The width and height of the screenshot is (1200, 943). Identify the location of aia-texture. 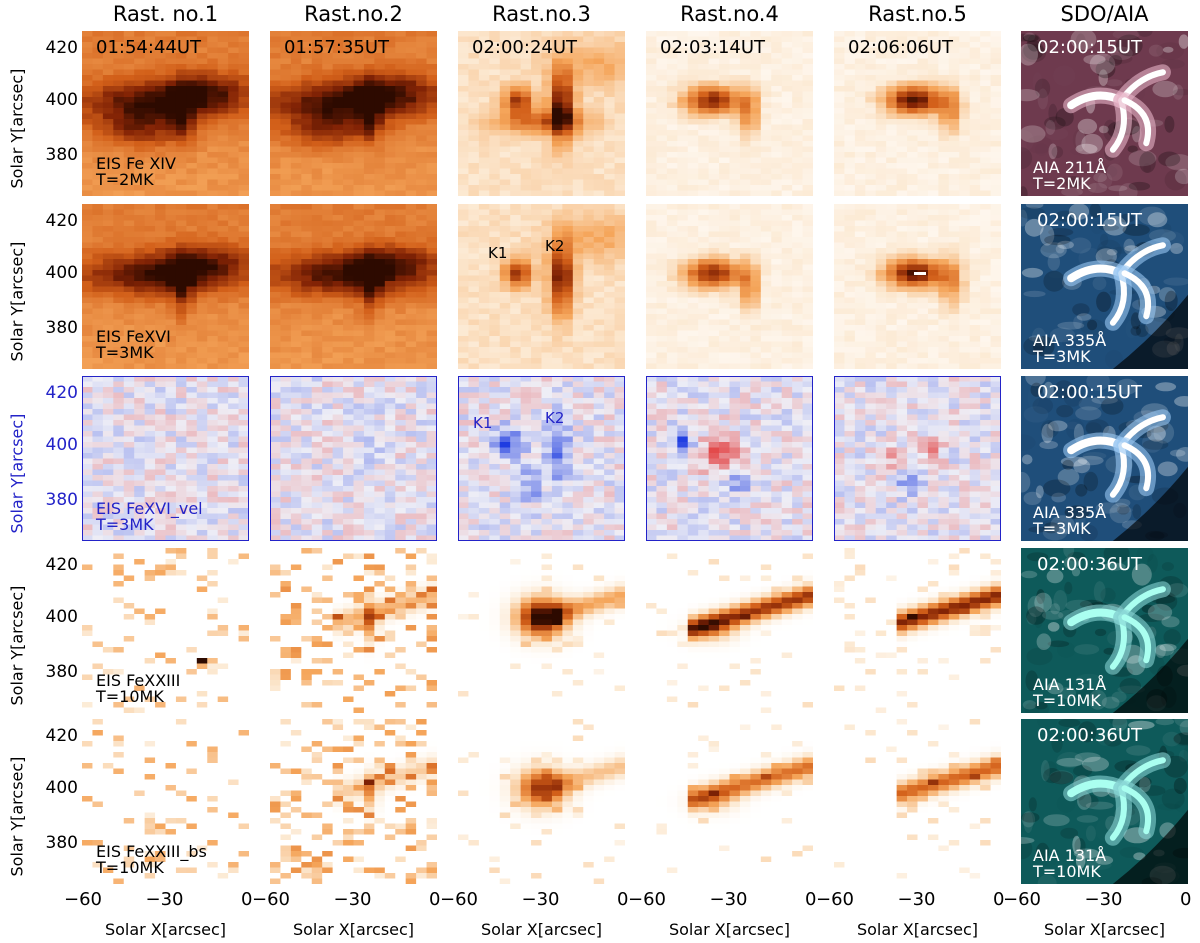
(1042, 88).